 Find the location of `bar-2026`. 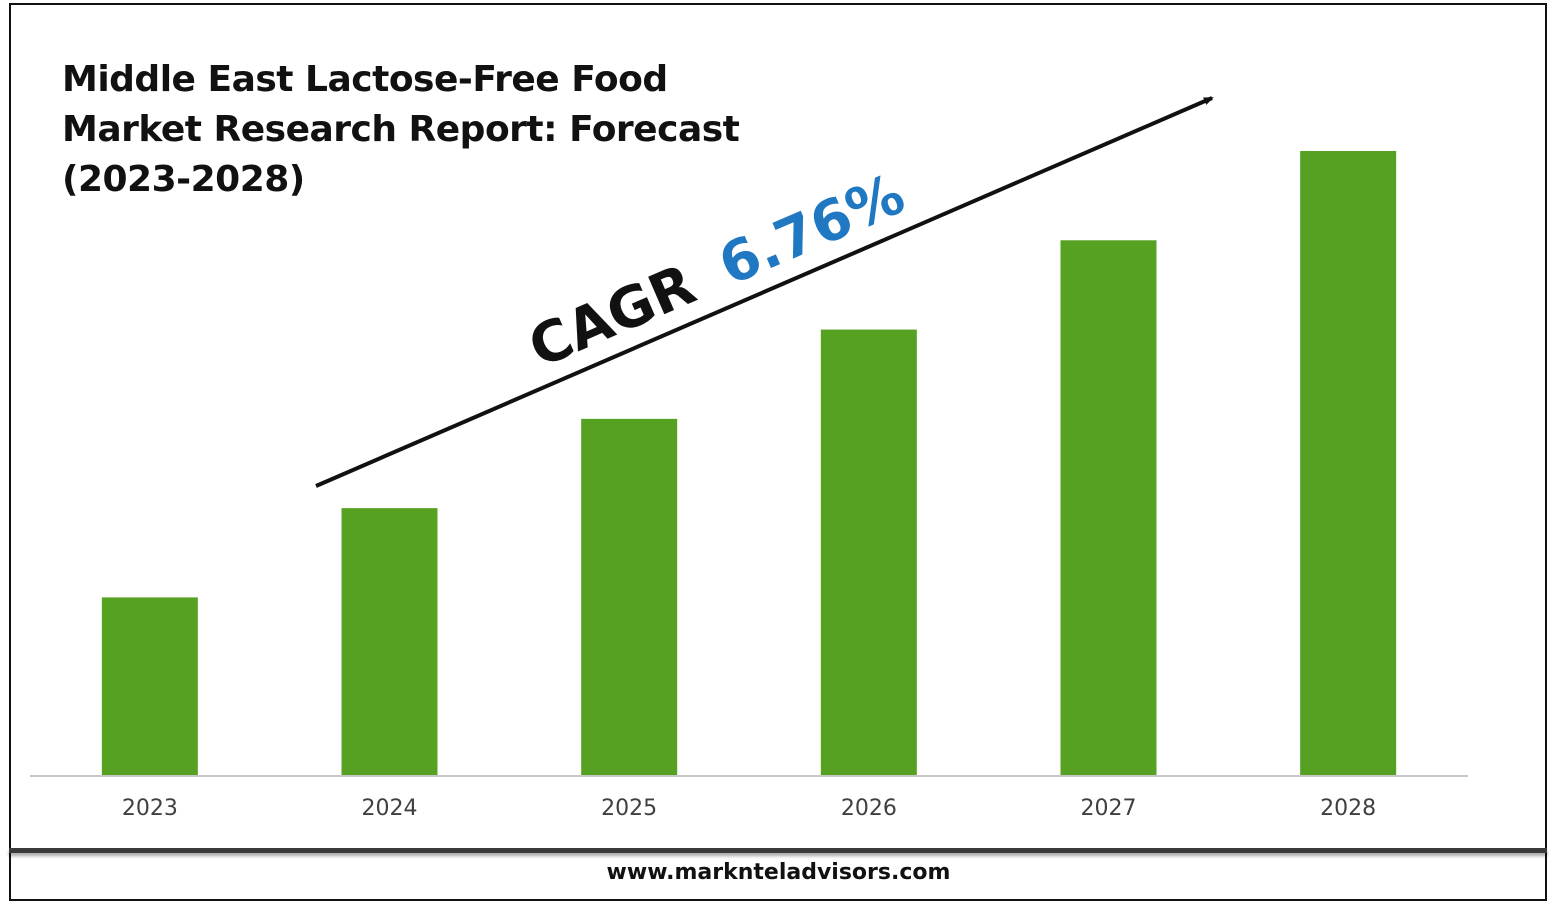

bar-2026 is located at coordinates (868, 552).